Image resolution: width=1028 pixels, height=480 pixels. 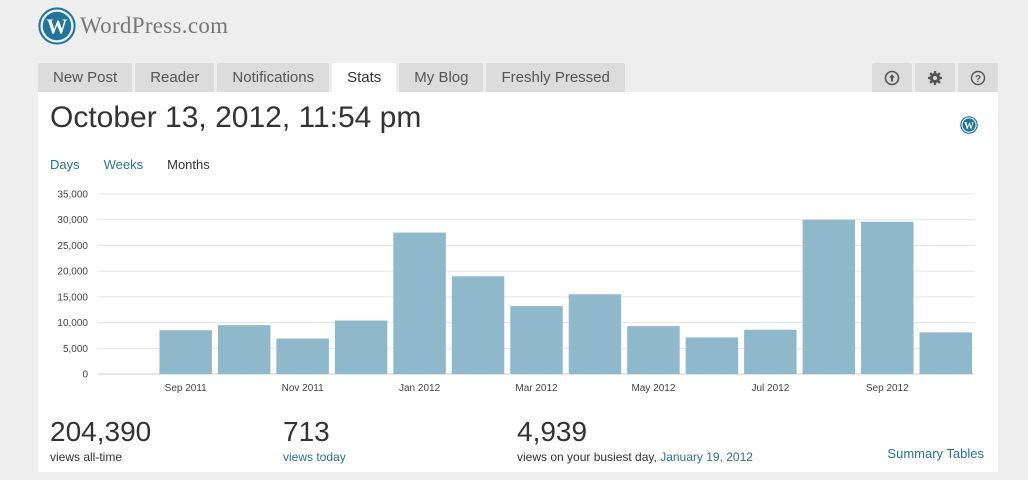 I want to click on stat-all-time: 204,390 views all-time, so click(x=100, y=440).